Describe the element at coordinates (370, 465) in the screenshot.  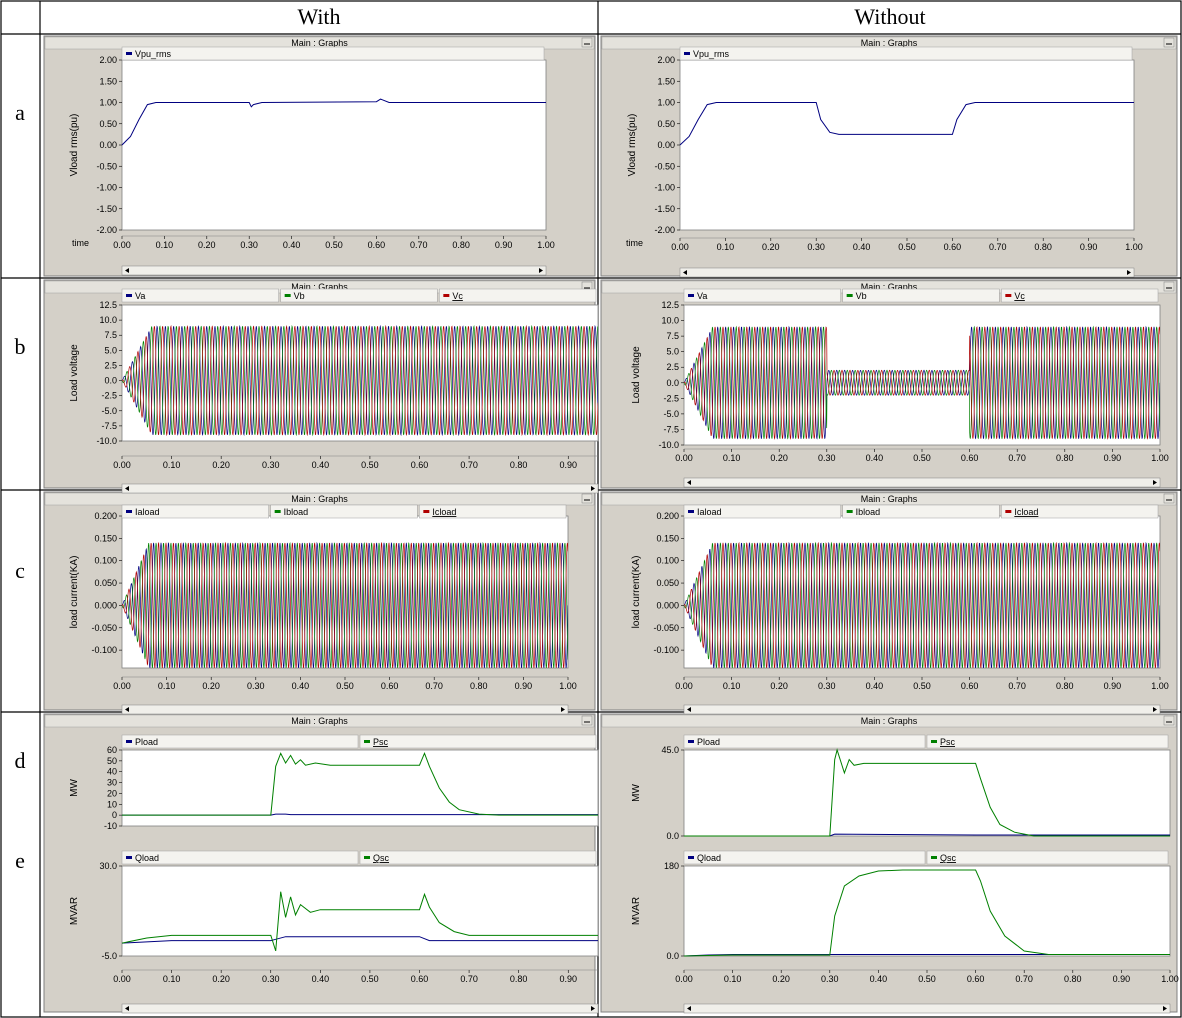
I see `x-tick-label: 0.50` at that location.